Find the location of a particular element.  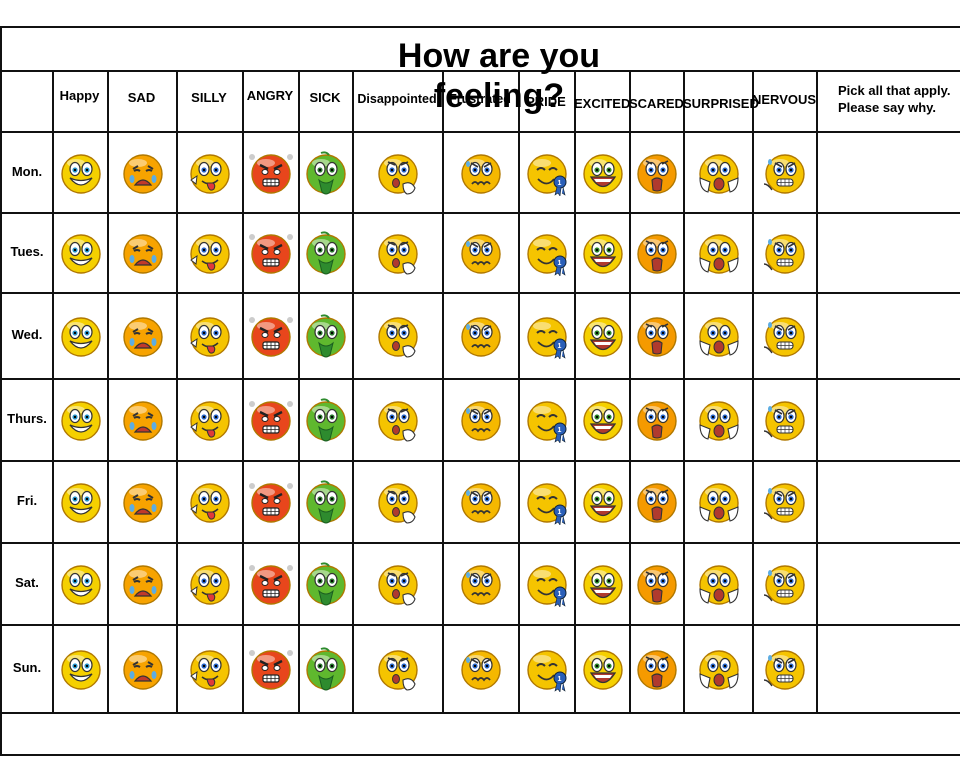

day-label: Tues. is located at coordinates (27, 251).